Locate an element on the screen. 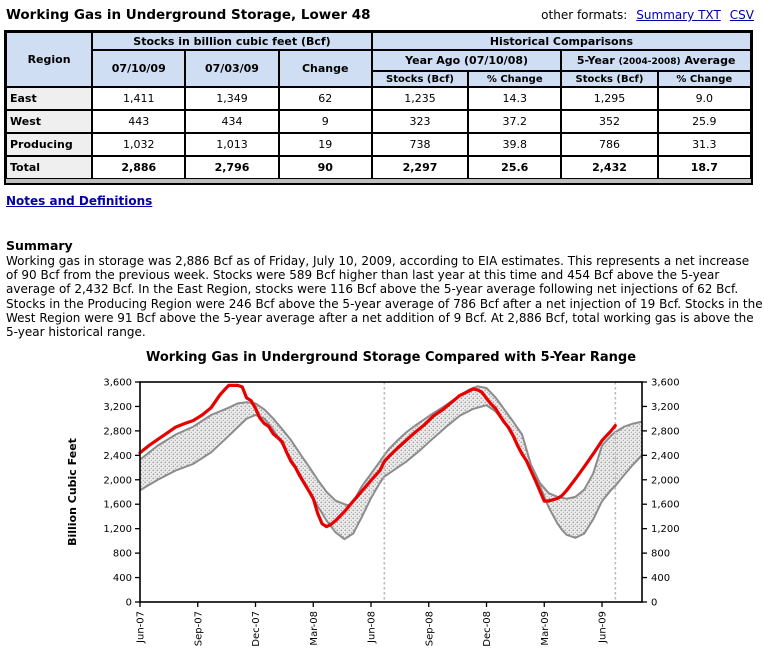 The height and width of the screenshot is (661, 764). x-tick-label: Mar-09 is located at coordinates (545, 628).